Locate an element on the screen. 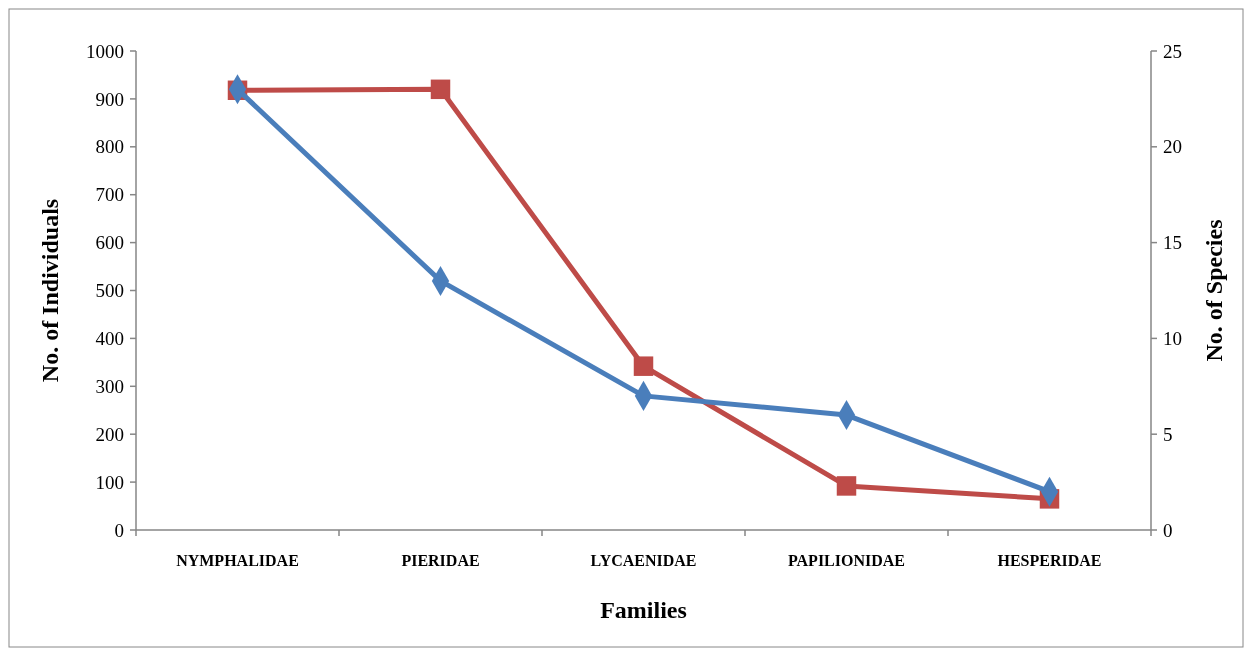  x-axis-title: Families is located at coordinates (643, 610).